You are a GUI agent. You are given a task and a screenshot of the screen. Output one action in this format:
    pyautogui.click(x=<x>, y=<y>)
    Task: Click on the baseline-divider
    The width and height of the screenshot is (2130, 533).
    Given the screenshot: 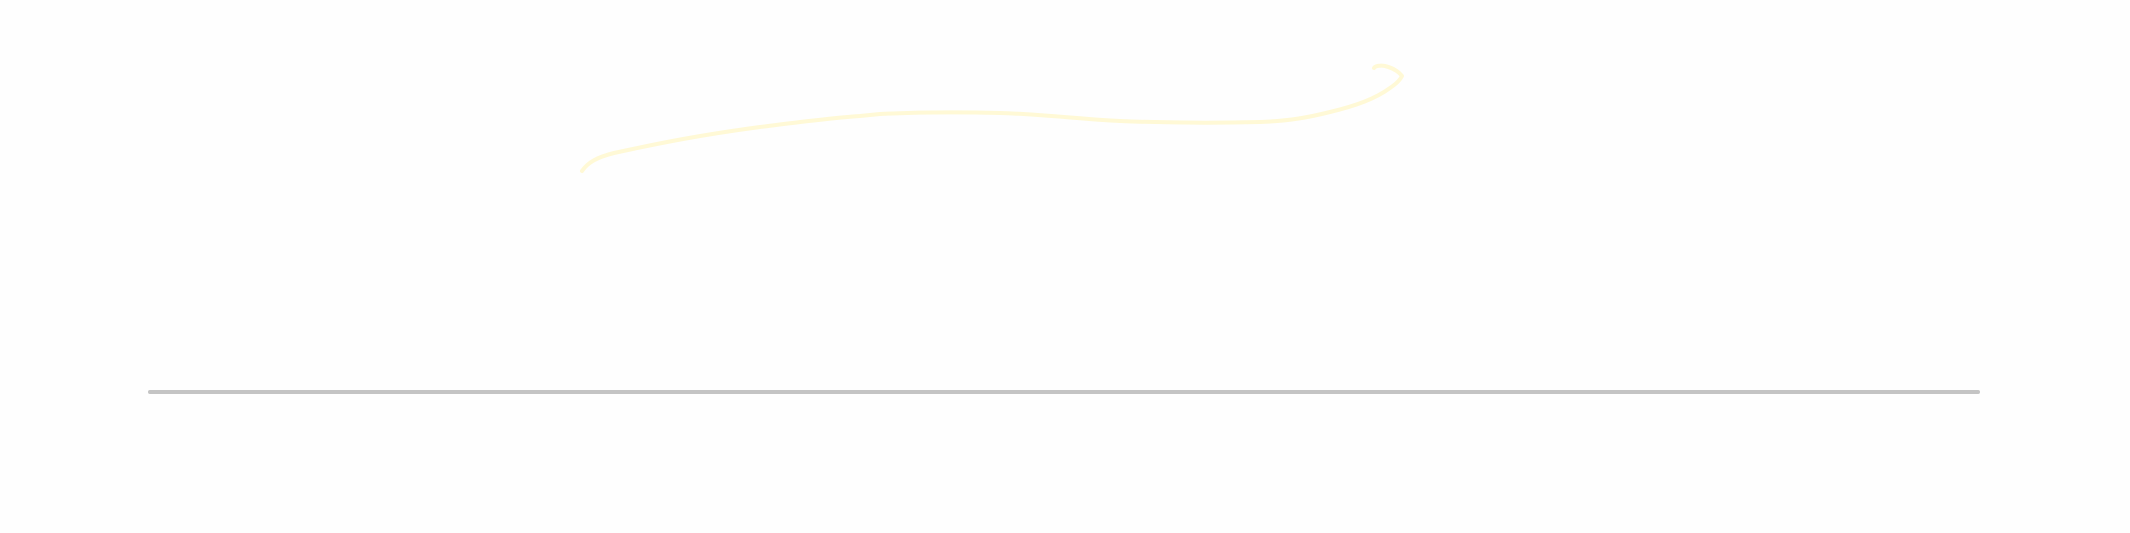 What is the action you would take?
    pyautogui.click(x=1064, y=392)
    